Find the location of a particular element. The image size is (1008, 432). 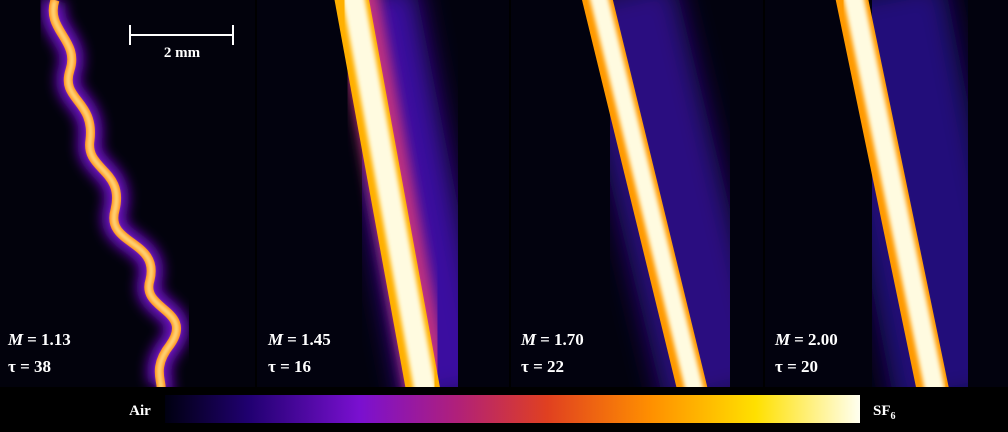

mach-label: M = 1.70 is located at coordinates (552, 339).